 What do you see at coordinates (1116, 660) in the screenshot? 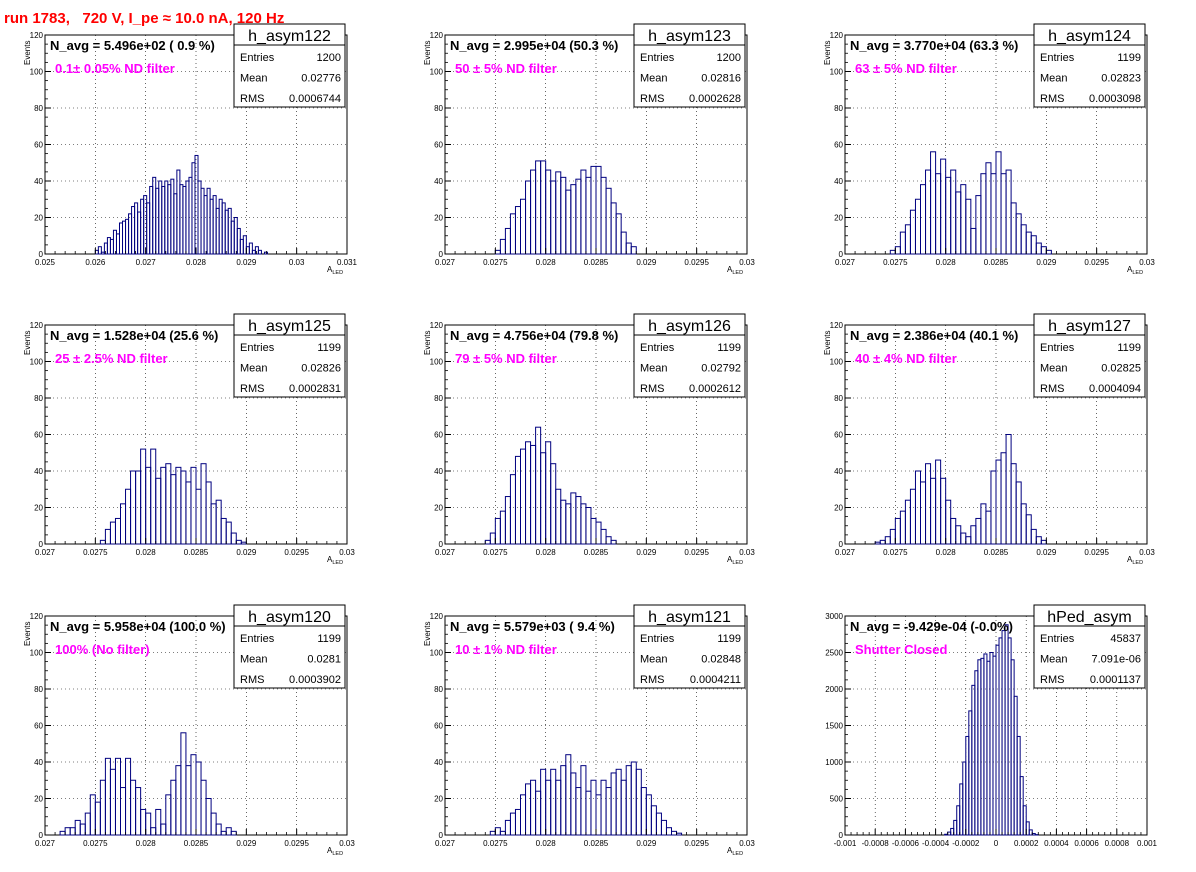
I see `stats-value: 7.091e-06` at bounding box center [1116, 660].